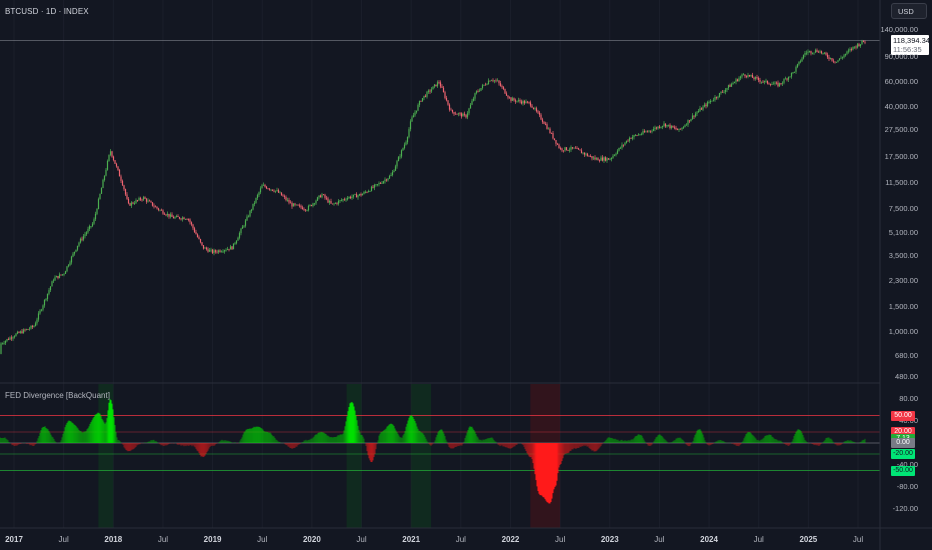  What do you see at coordinates (709, 539) in the screenshot?
I see `time-axis-tick: 2024` at bounding box center [709, 539].